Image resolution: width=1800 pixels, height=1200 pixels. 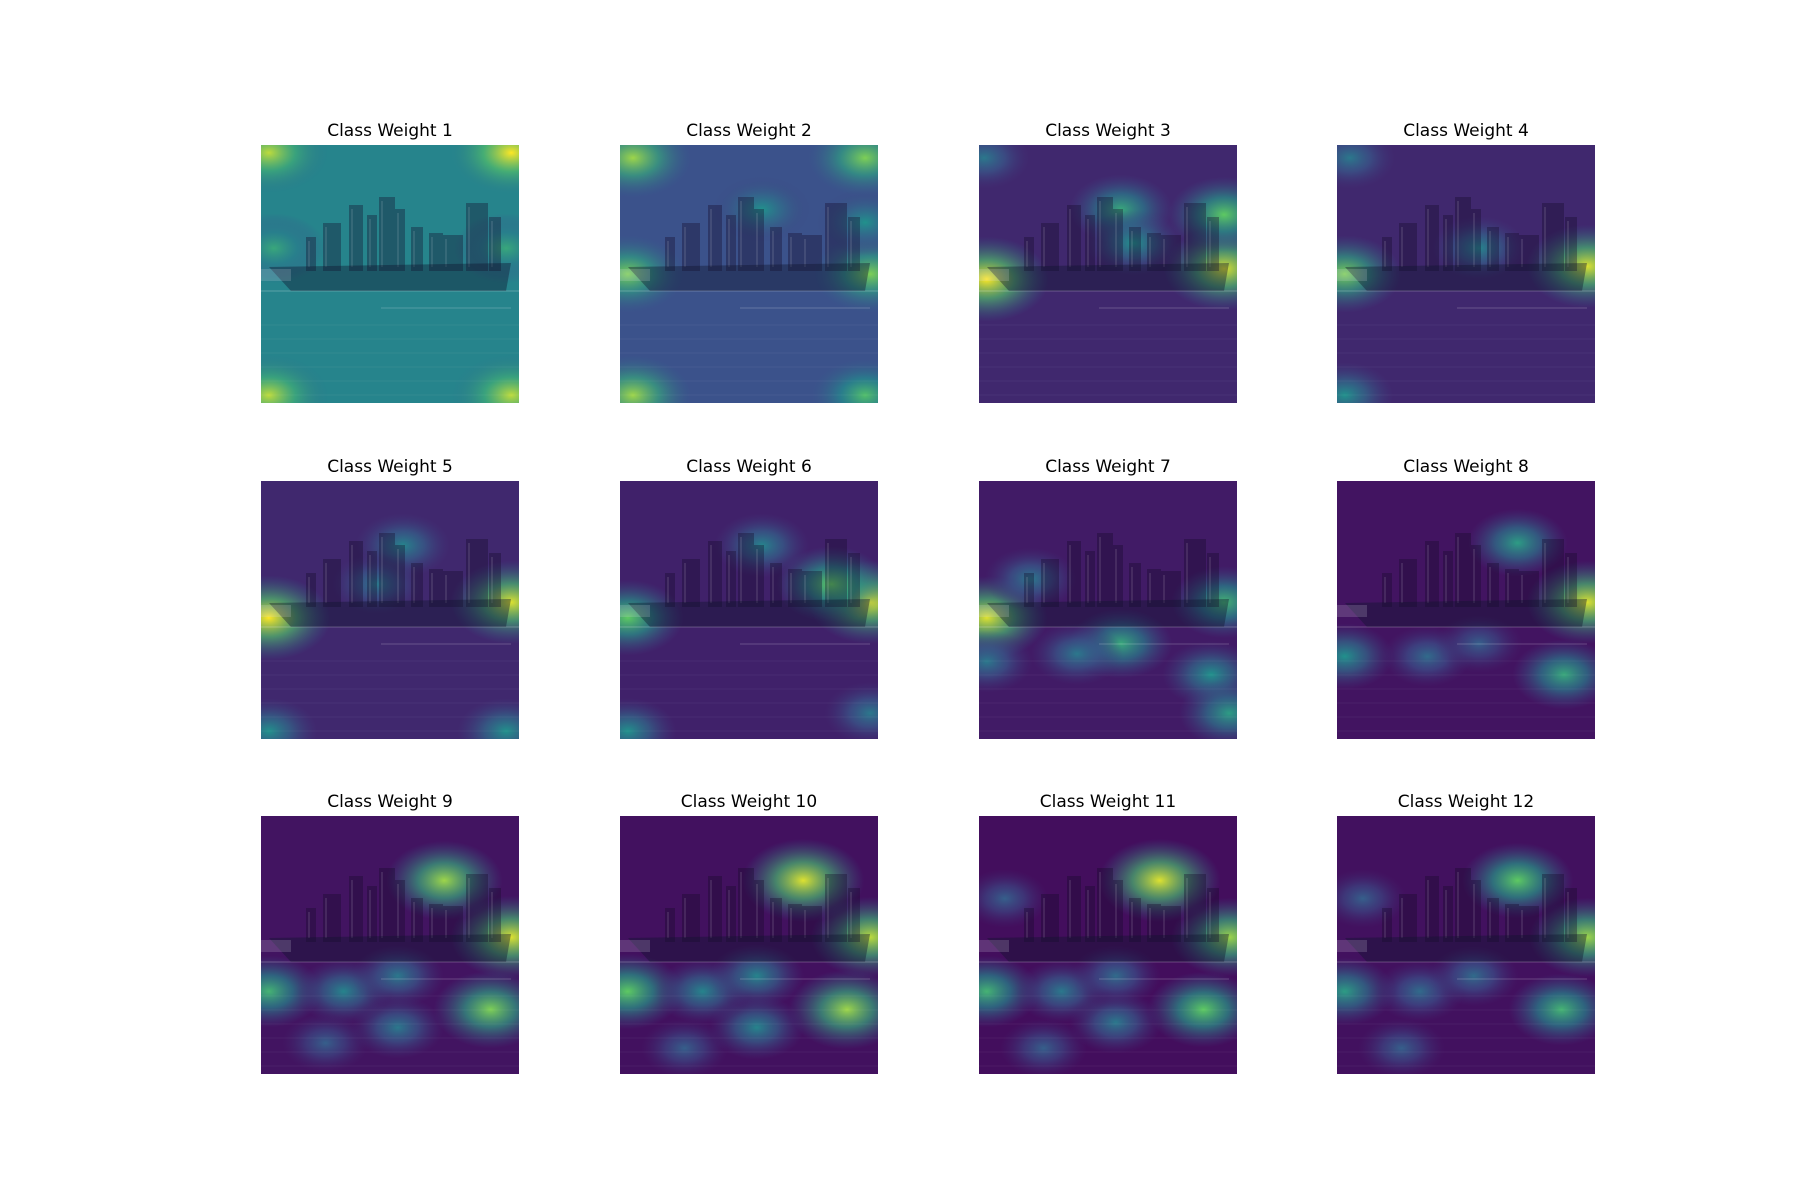 What do you see at coordinates (749, 467) in the screenshot?
I see `panel-title: Class Weight 6` at bounding box center [749, 467].